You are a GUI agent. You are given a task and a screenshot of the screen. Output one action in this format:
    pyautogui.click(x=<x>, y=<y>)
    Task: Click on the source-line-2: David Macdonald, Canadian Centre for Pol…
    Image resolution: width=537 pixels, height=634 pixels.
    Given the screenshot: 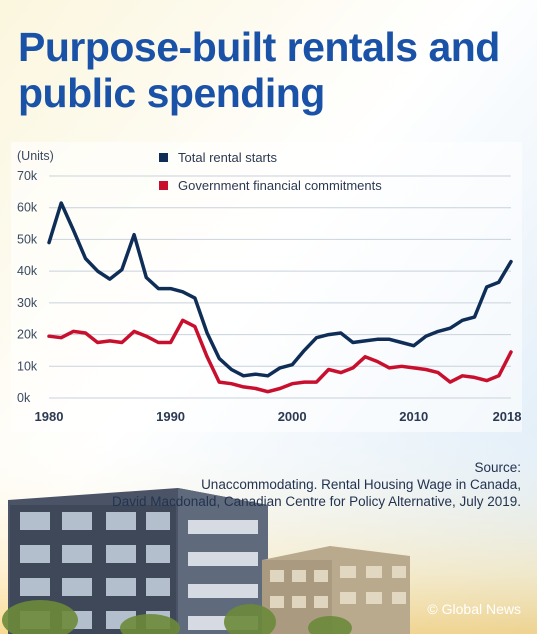 What is the action you would take?
    pyautogui.click(x=316, y=501)
    